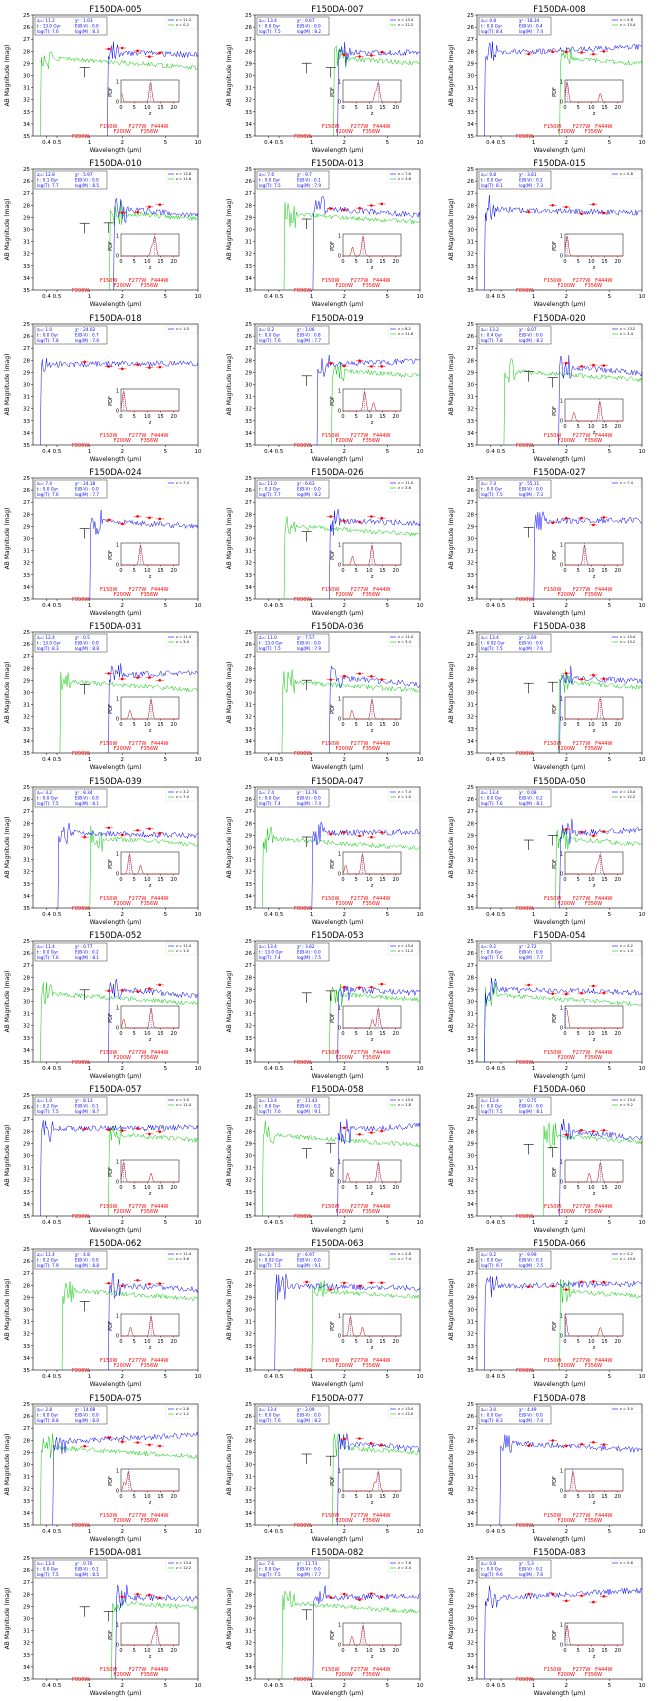  I want to click on x-tick-label: 0.5, so click(279, 1377).